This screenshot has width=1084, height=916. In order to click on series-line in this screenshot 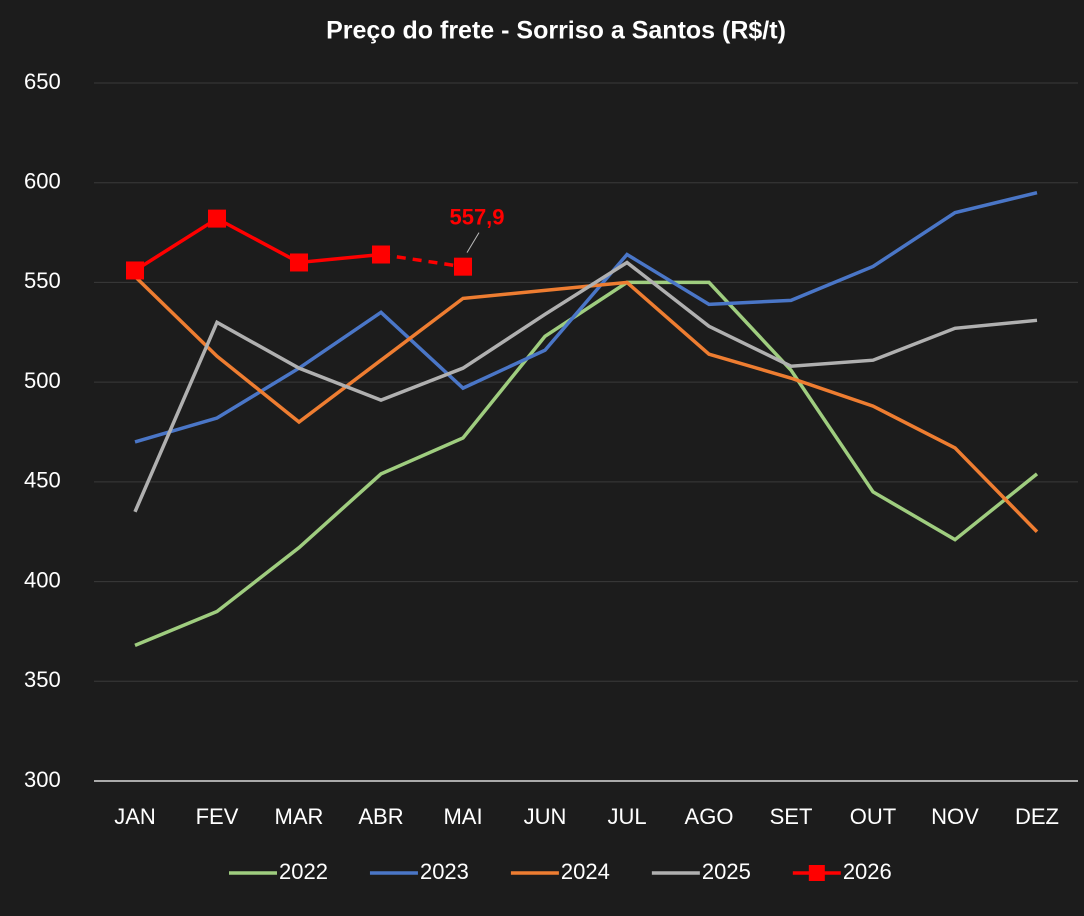, I will do `click(258, 244)`.